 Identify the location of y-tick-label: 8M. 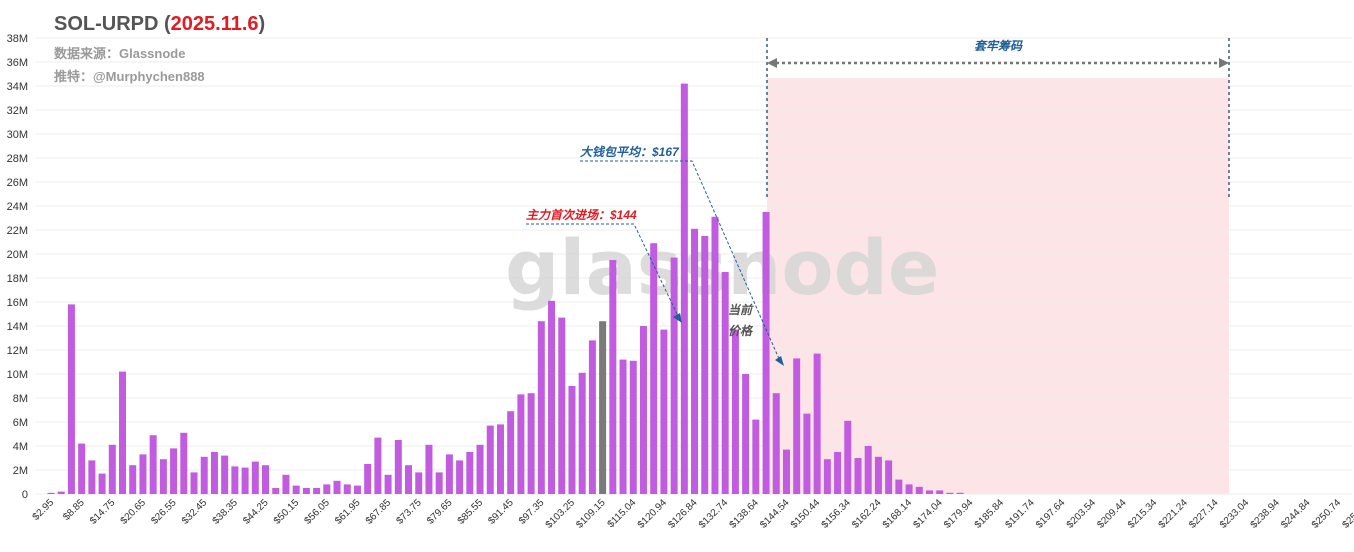
(20, 399).